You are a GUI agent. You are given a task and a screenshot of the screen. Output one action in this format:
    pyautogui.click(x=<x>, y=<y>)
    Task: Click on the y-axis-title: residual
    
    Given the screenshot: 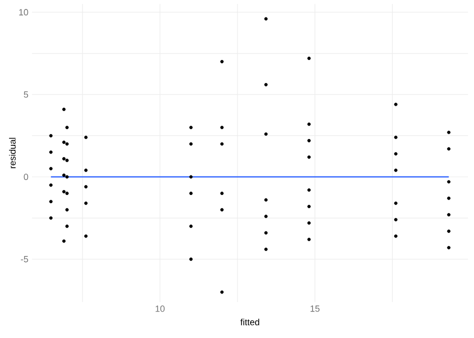 What is the action you would take?
    pyautogui.click(x=12, y=153)
    